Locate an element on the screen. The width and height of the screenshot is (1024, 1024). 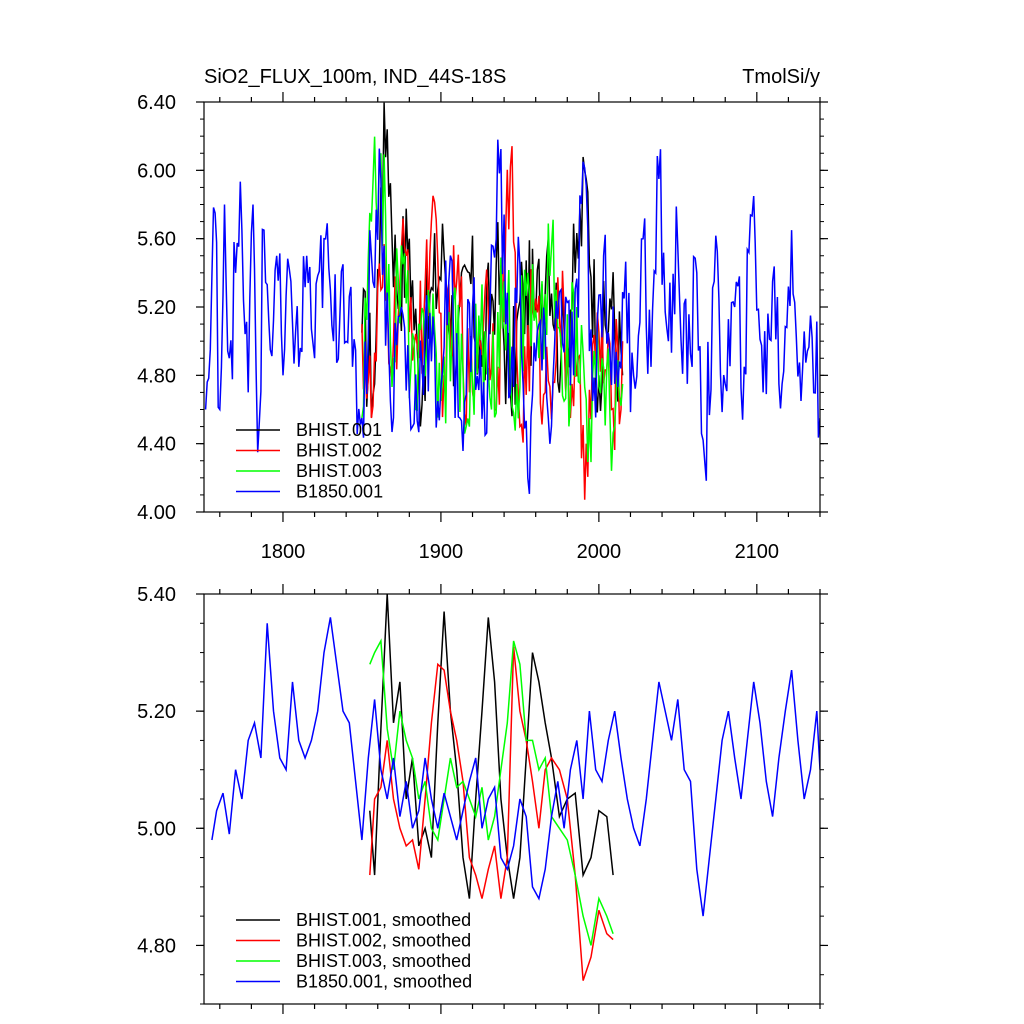
y-tick-label: 5.60 is located at coordinates (156, 240).